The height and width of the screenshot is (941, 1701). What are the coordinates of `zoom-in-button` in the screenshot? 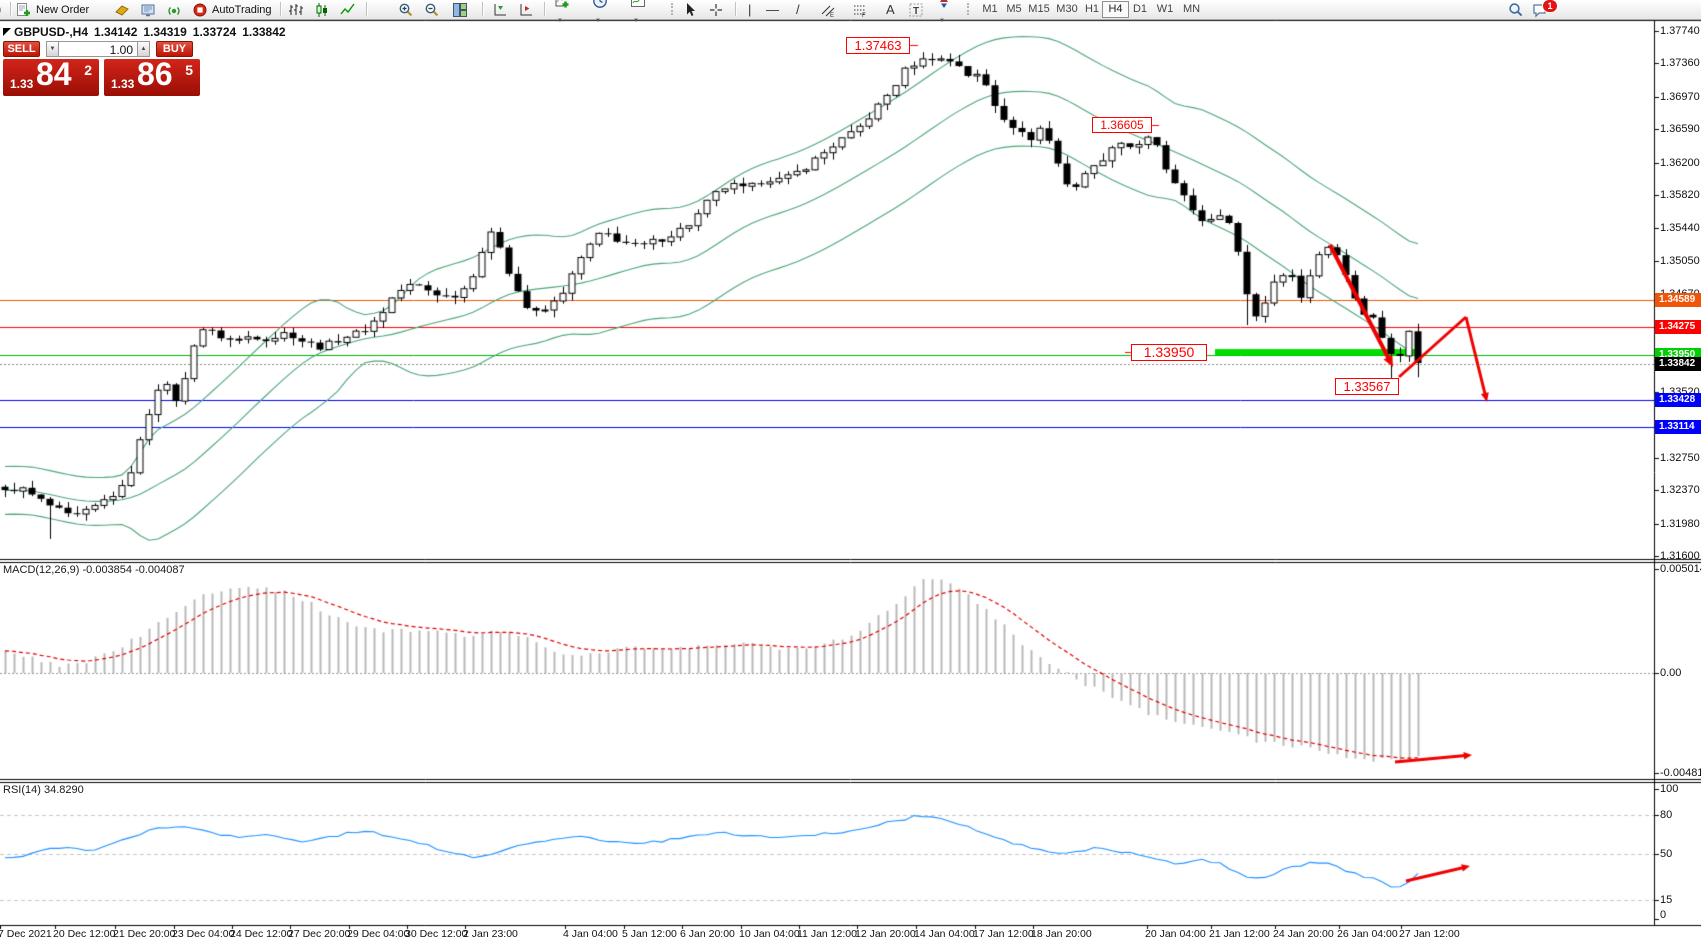 It's located at (406, 9).